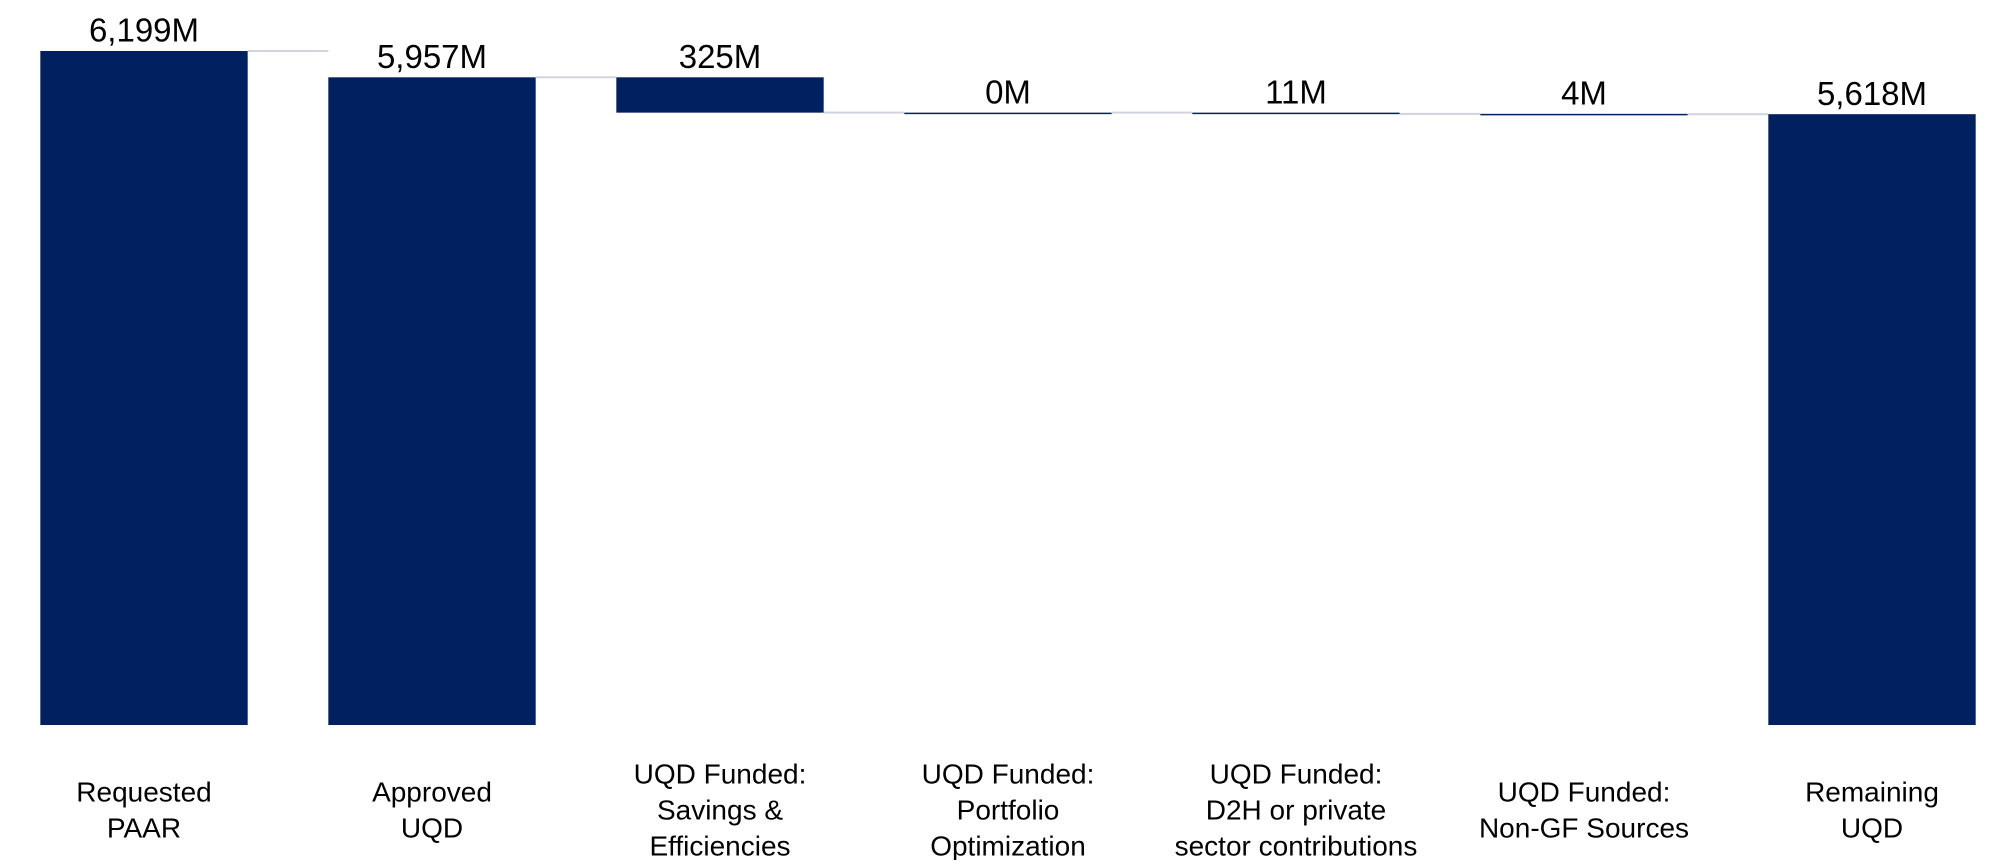  I want to click on value-label: 4M, so click(1584, 93).